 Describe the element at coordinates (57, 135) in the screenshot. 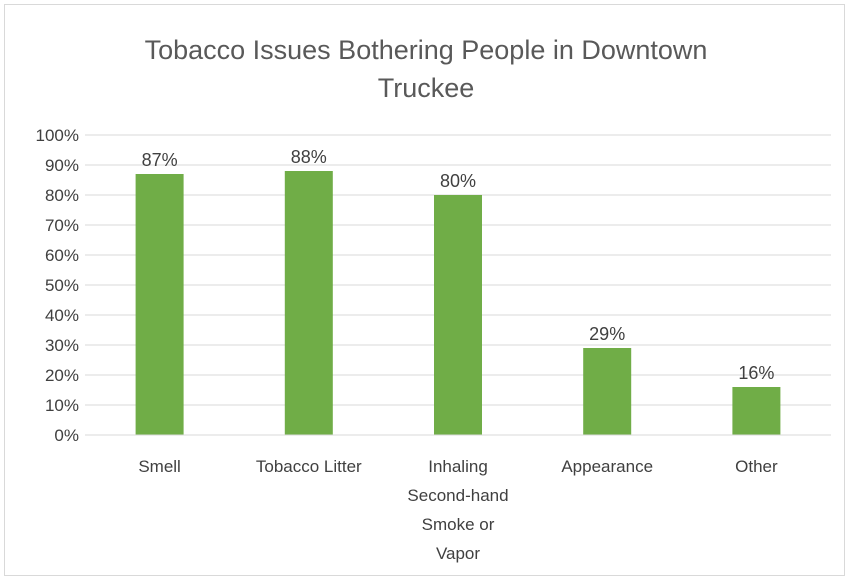

I see `y-tick-label: 100%` at that location.